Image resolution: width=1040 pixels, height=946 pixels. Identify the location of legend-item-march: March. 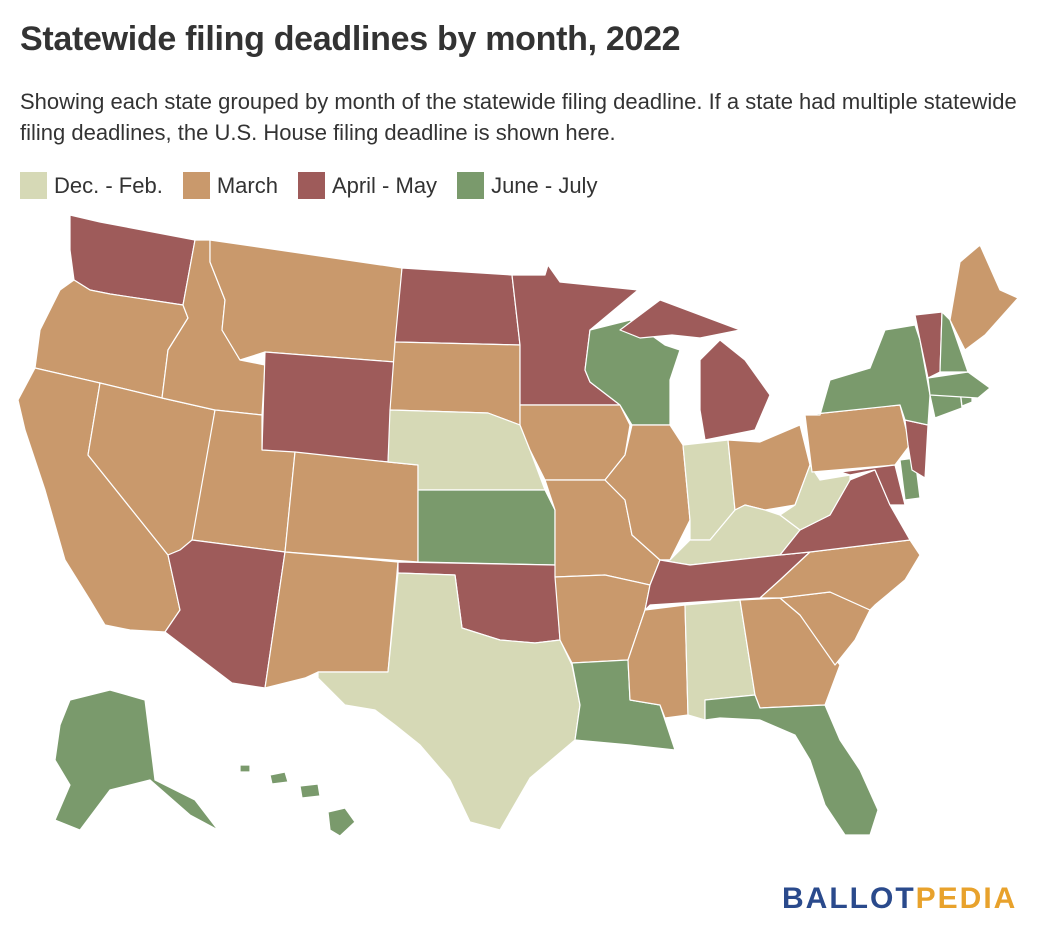
(230, 185).